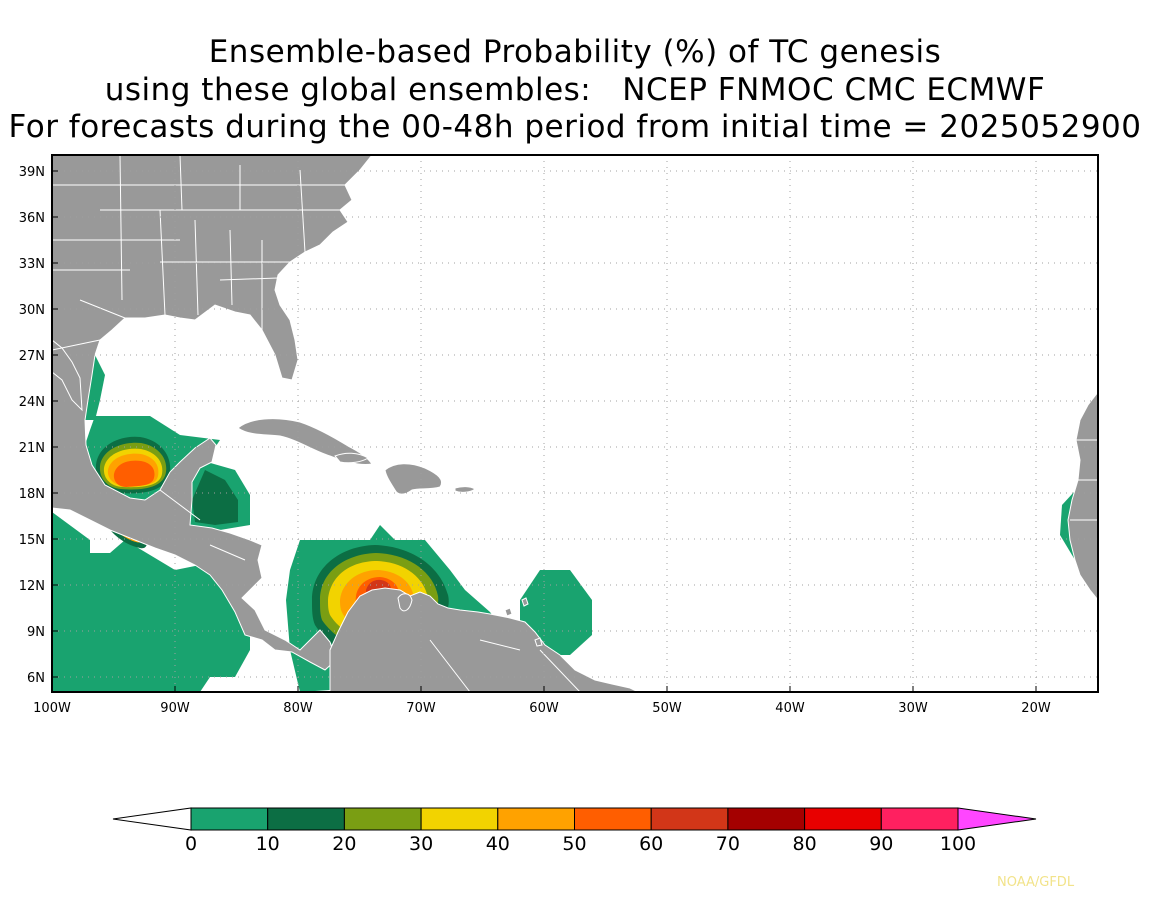 Image resolution: width=1150 pixels, height=924 pixels. What do you see at coordinates (498, 844) in the screenshot?
I see `colorbar-level-label: 40` at bounding box center [498, 844].